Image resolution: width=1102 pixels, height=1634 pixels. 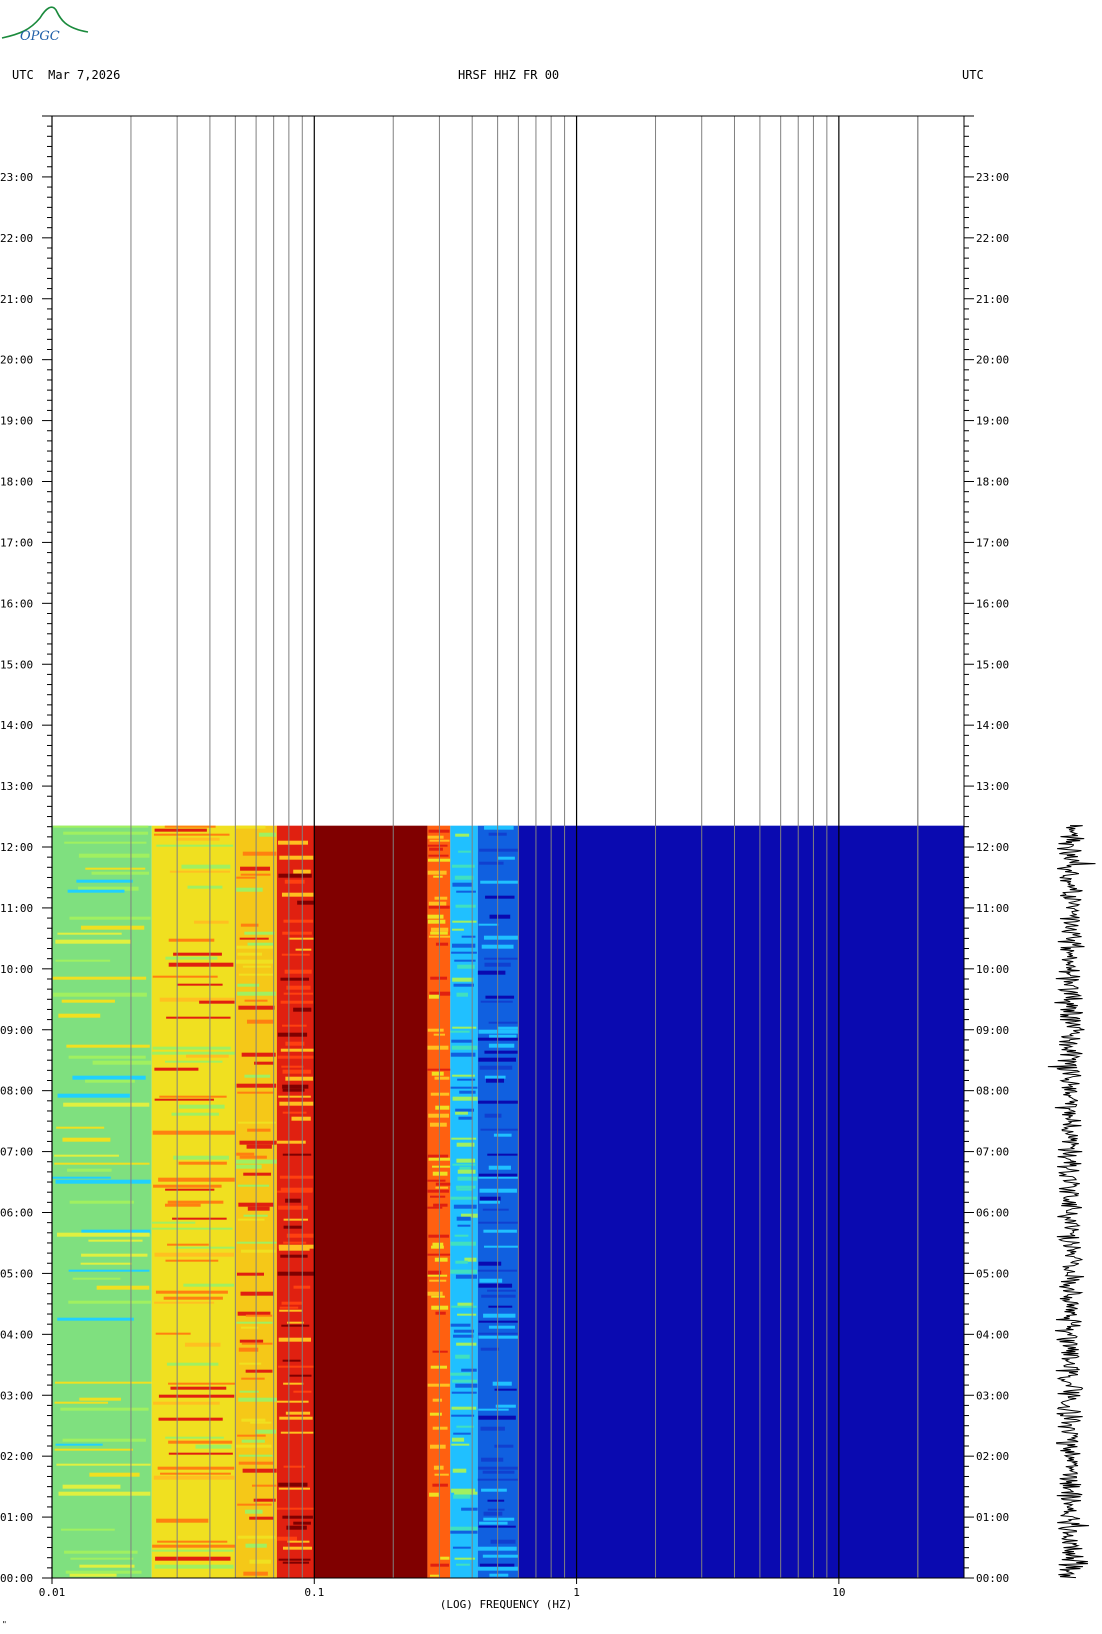 I want to click on y-tick-label-right: 10:00, so click(x=992, y=969).